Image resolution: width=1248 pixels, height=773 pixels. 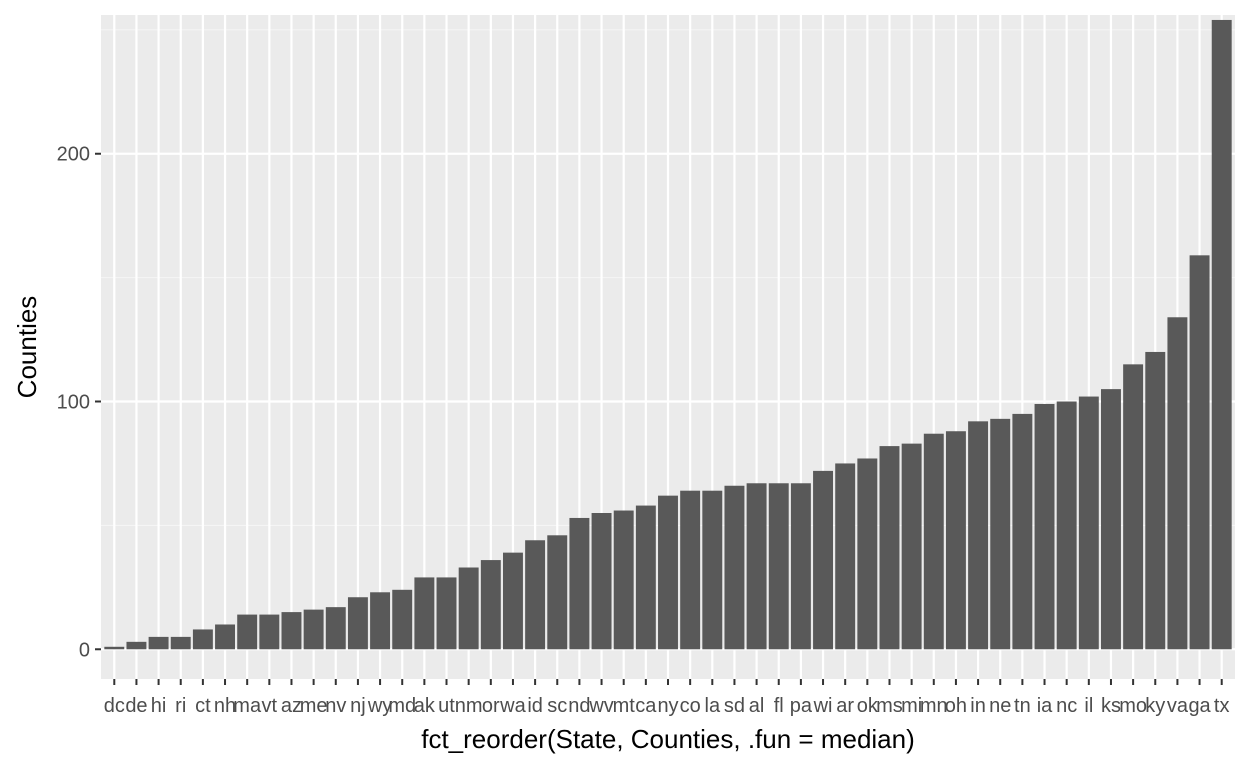 I want to click on x-tick-label: ny, so click(x=667, y=706).